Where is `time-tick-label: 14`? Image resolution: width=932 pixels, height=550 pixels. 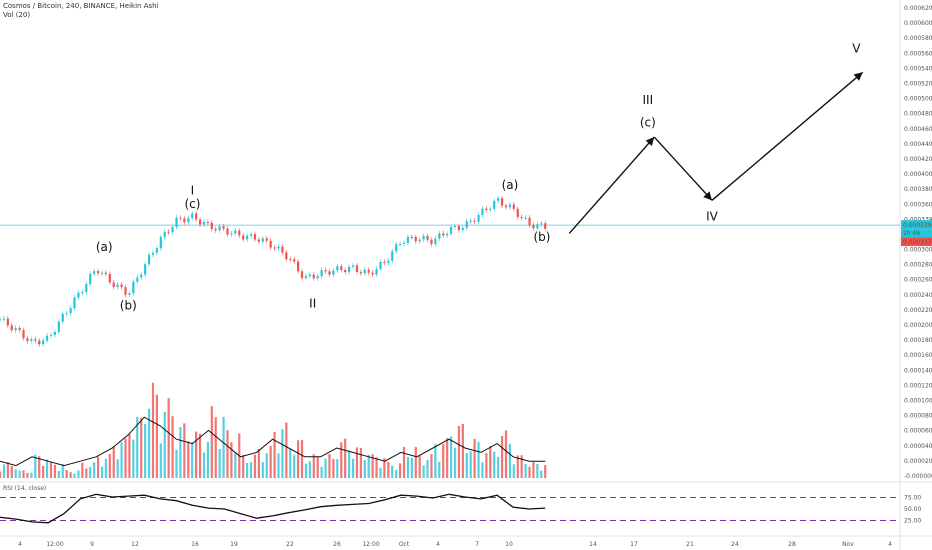
time-tick-label: 14 is located at coordinates (593, 544).